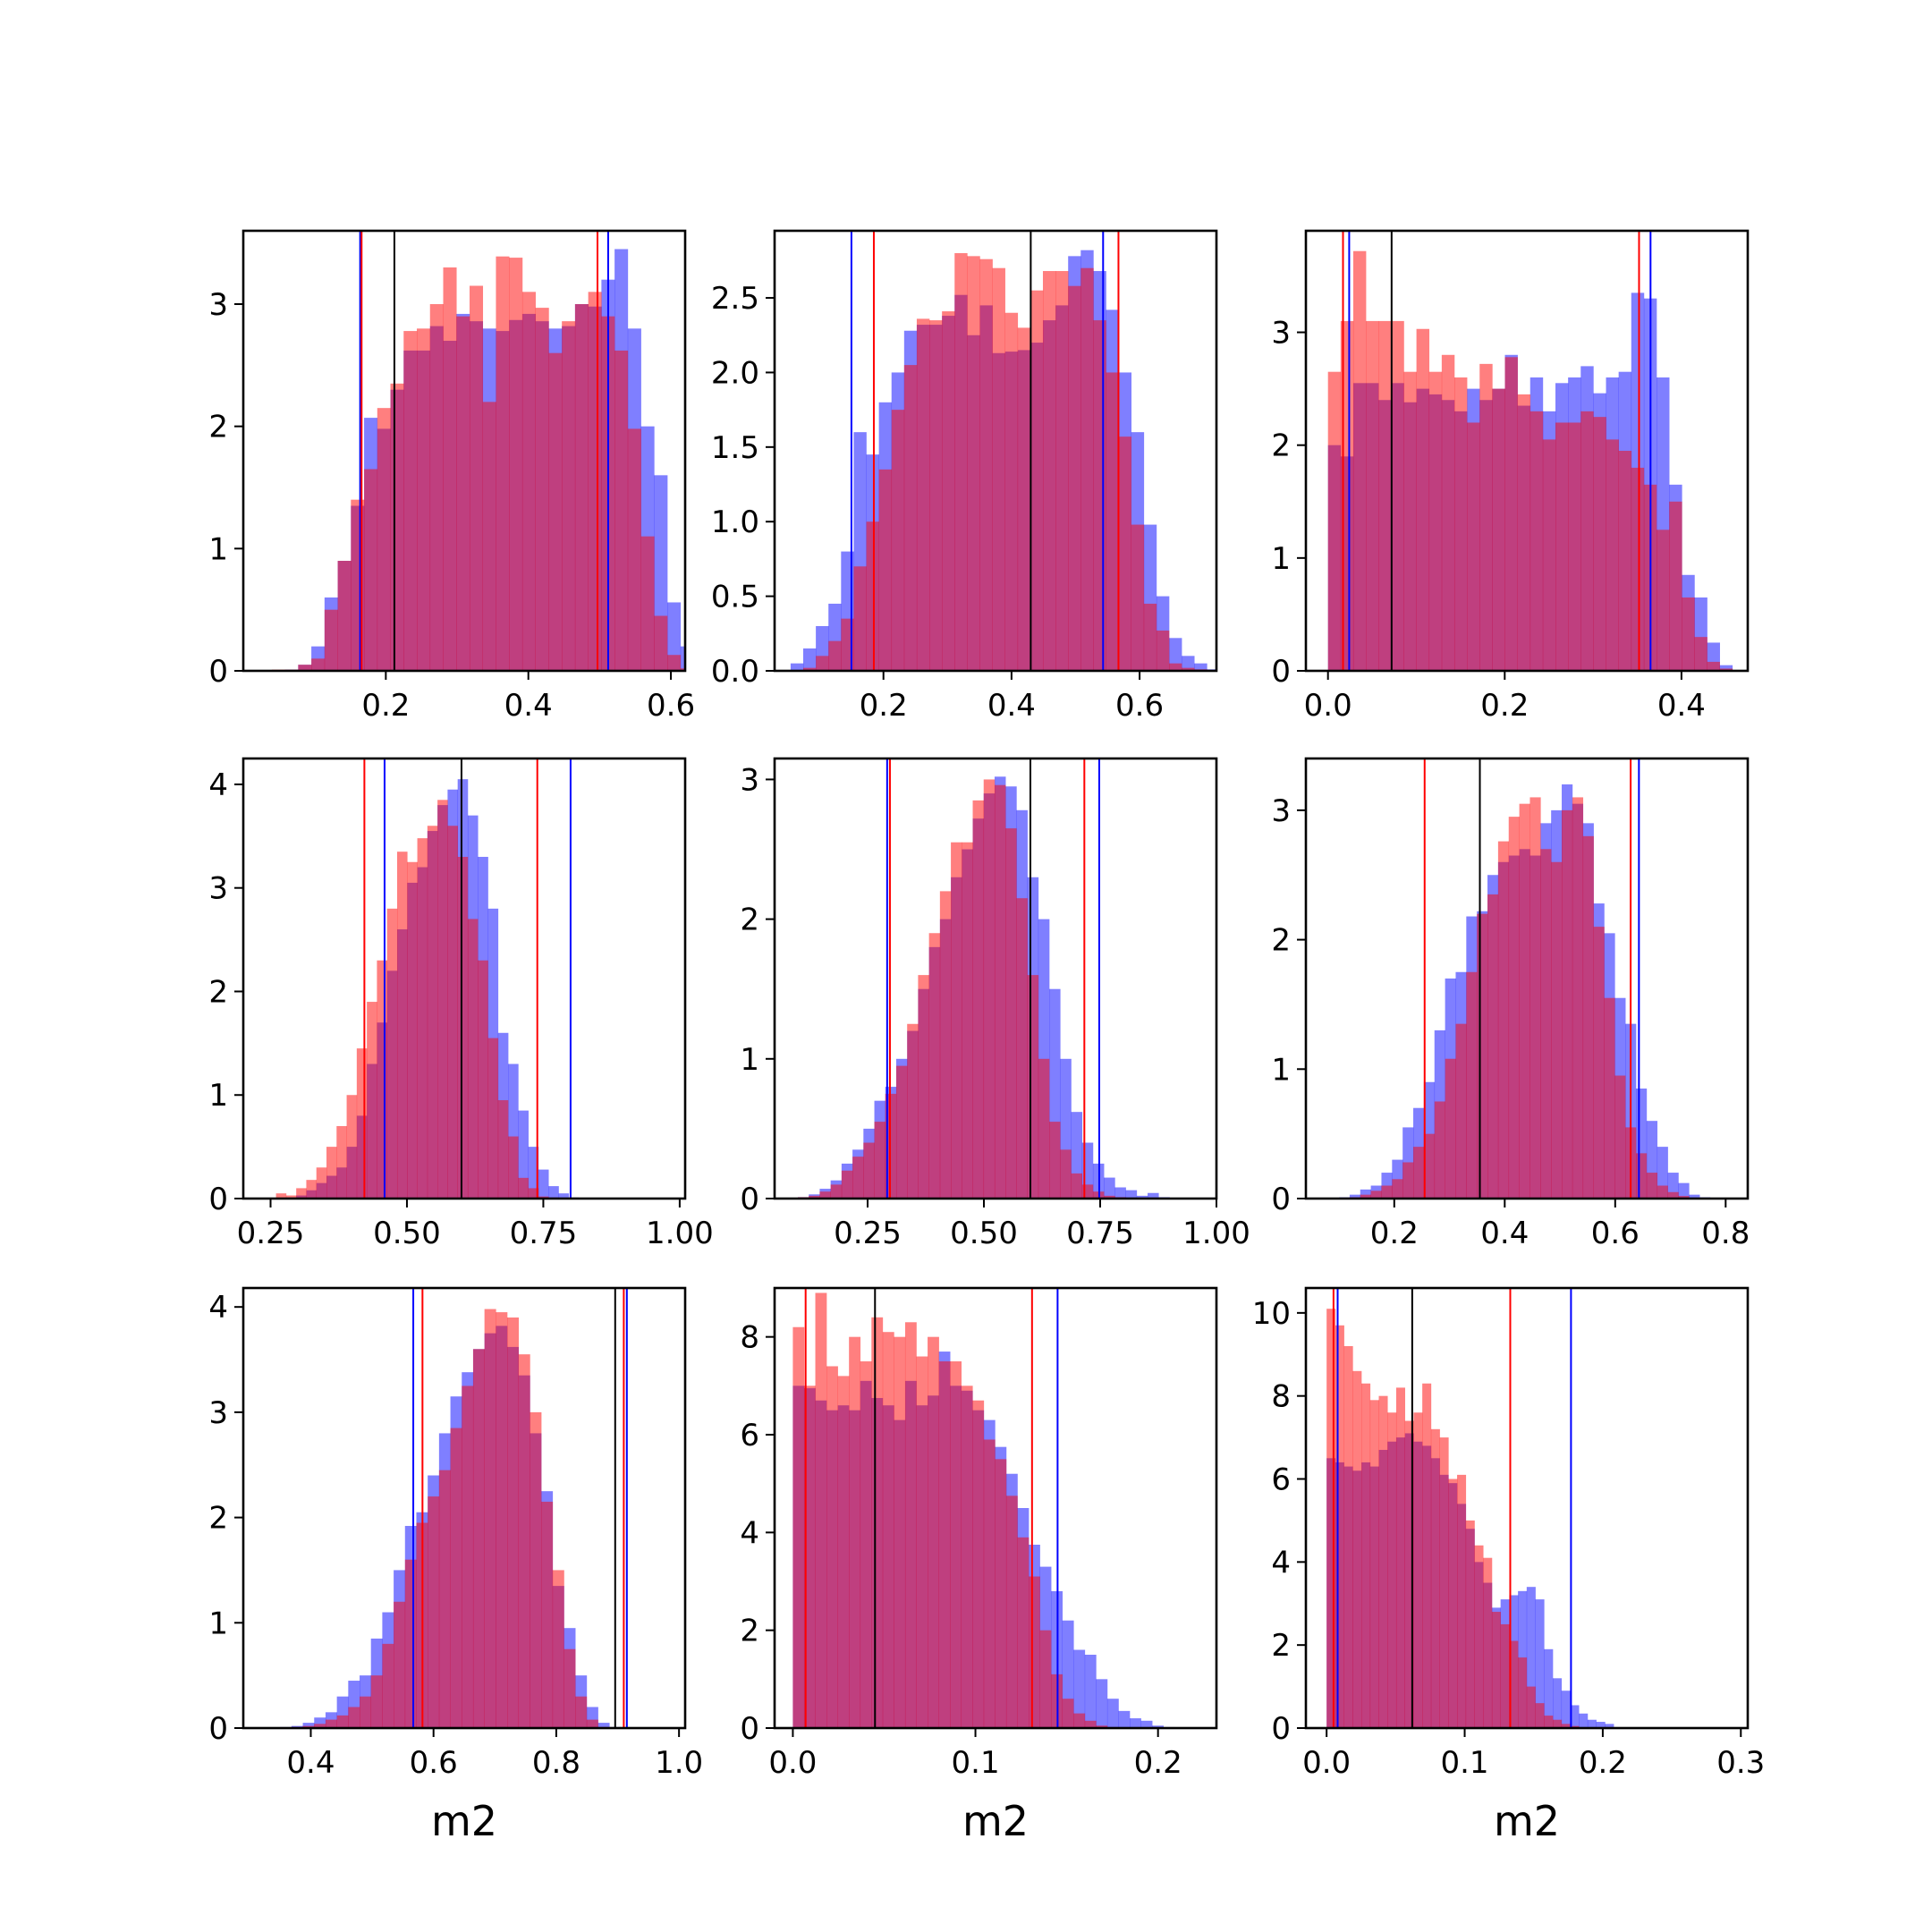 Image resolution: width=1932 pixels, height=1932 pixels. Describe the element at coordinates (671, 706) in the screenshot. I see `x-tick-label: 0.6` at that location.